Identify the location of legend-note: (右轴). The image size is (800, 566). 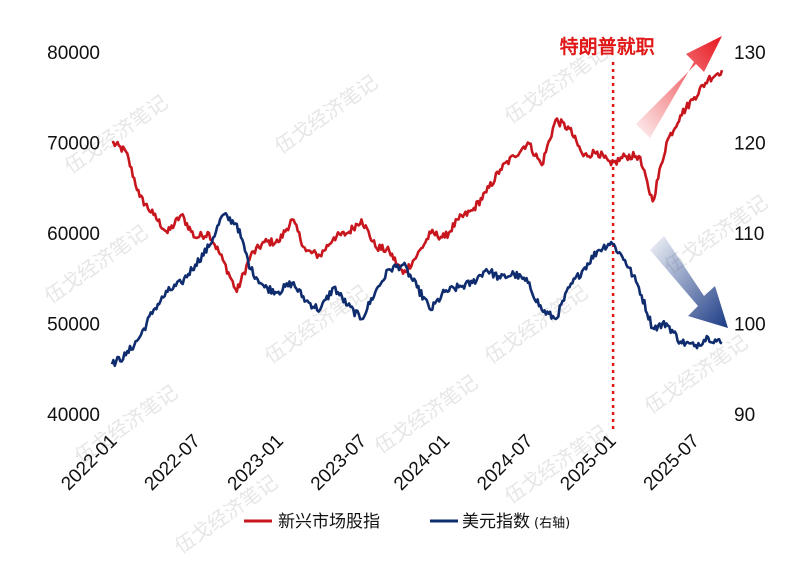
(552, 523).